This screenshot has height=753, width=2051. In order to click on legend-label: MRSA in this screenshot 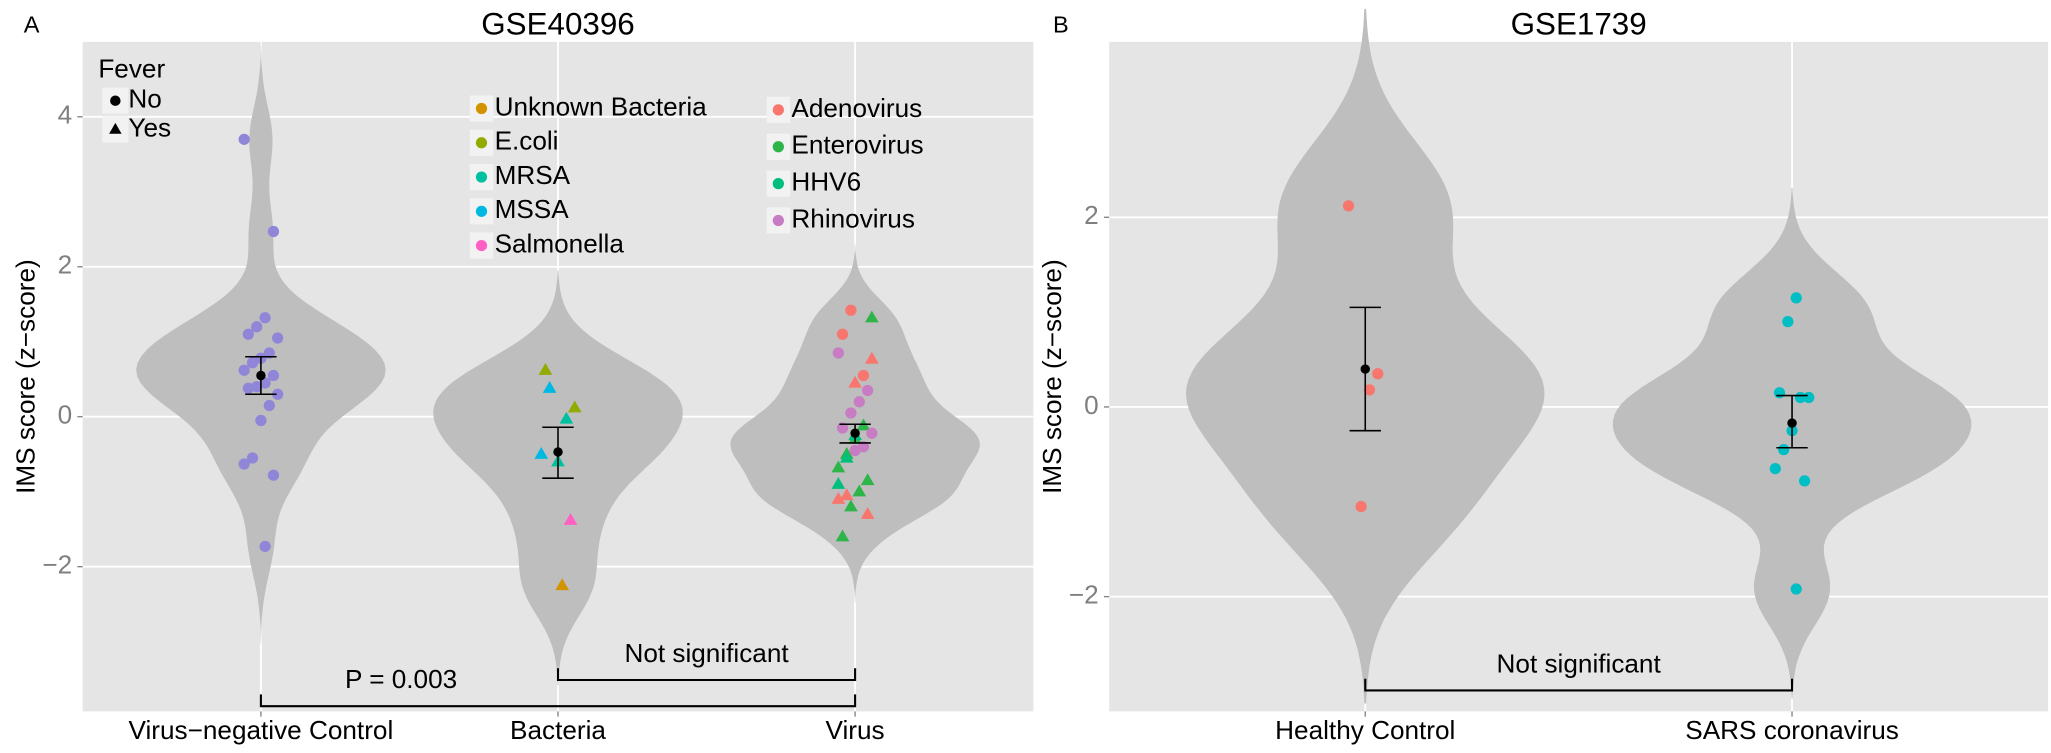, I will do `click(533, 175)`.